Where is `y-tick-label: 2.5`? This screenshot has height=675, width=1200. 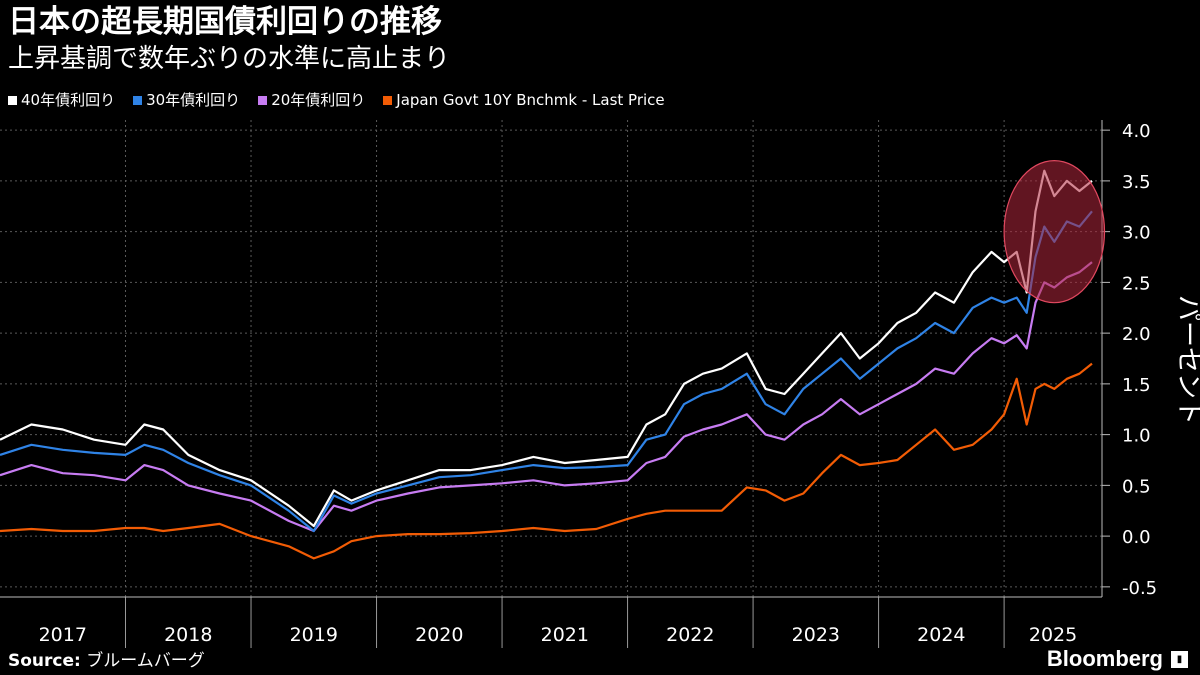
y-tick-label: 2.5 is located at coordinates (1136, 283).